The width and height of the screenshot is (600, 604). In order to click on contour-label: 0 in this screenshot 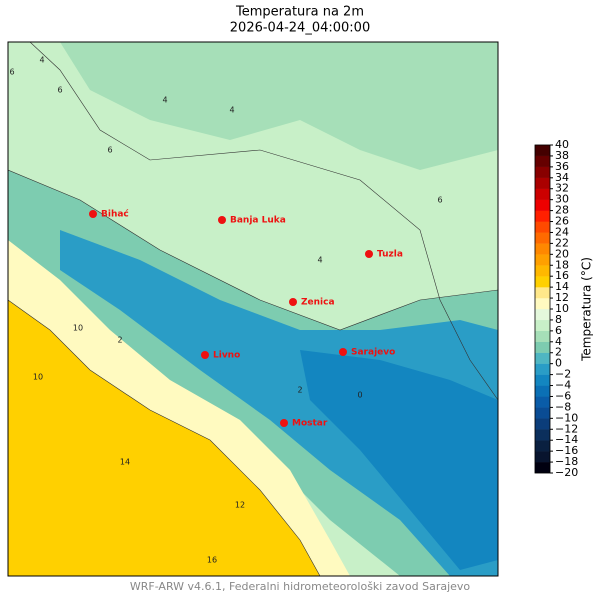, I will do `click(359, 395)`.